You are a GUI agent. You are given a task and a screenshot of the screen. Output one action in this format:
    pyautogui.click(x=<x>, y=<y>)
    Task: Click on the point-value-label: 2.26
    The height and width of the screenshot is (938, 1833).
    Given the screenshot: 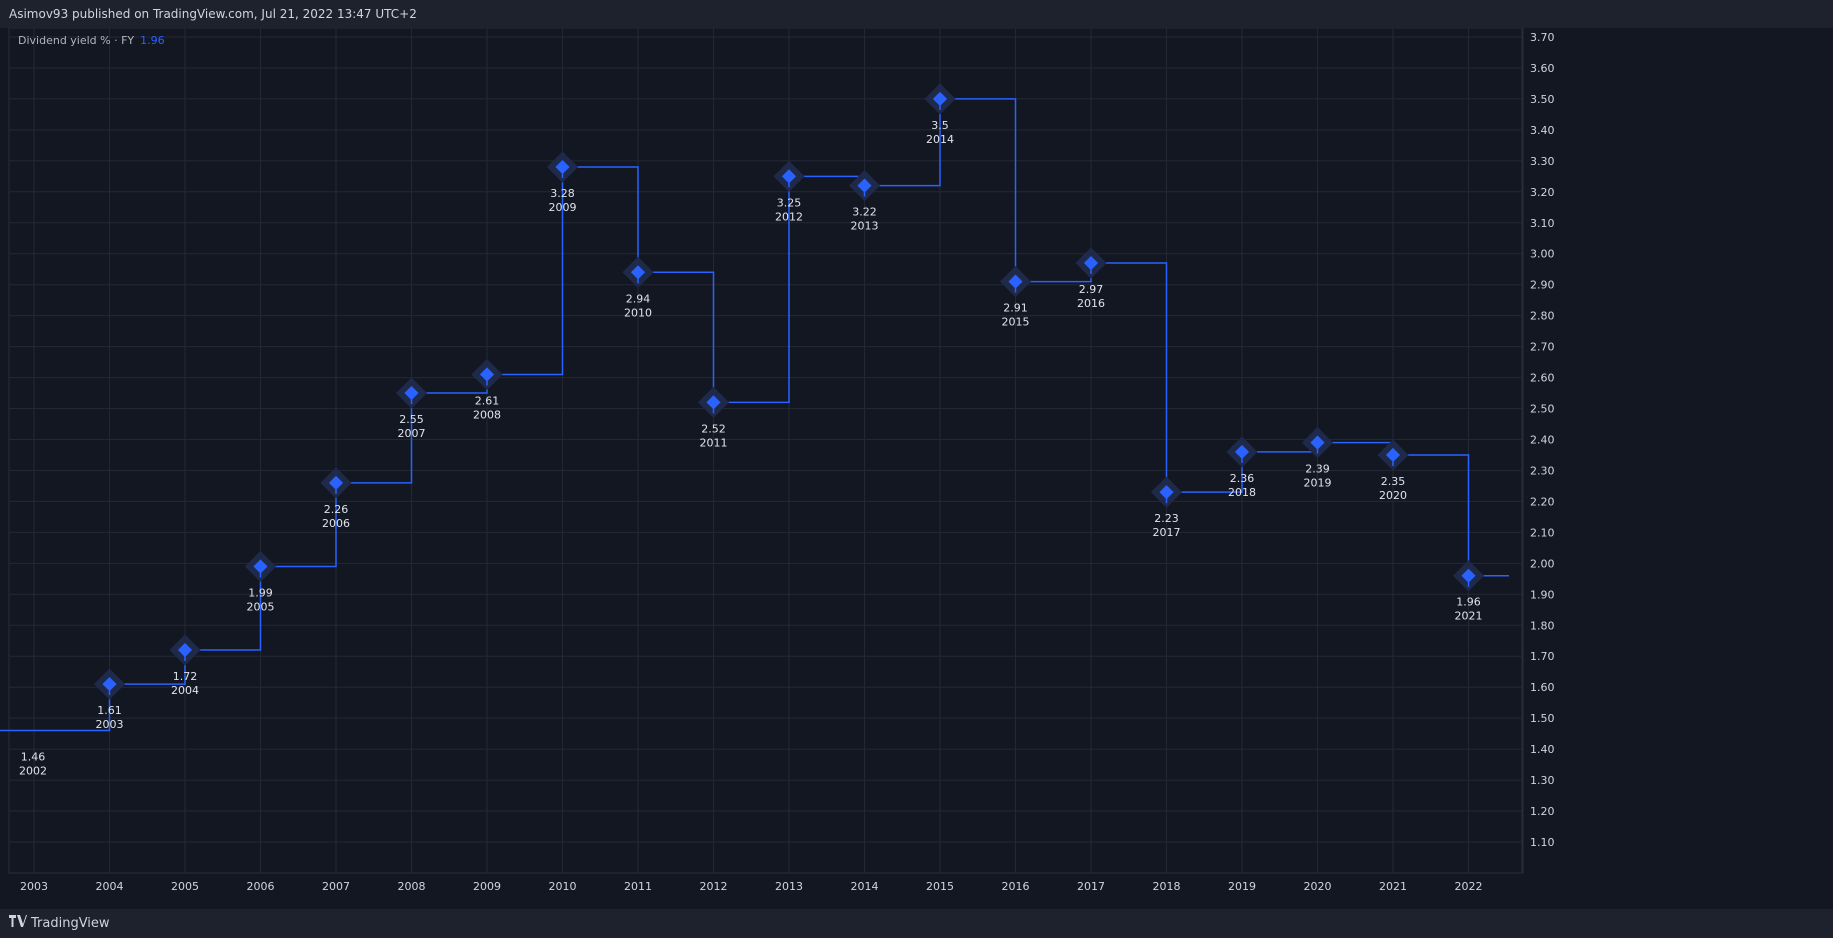 What is the action you would take?
    pyautogui.click(x=336, y=509)
    